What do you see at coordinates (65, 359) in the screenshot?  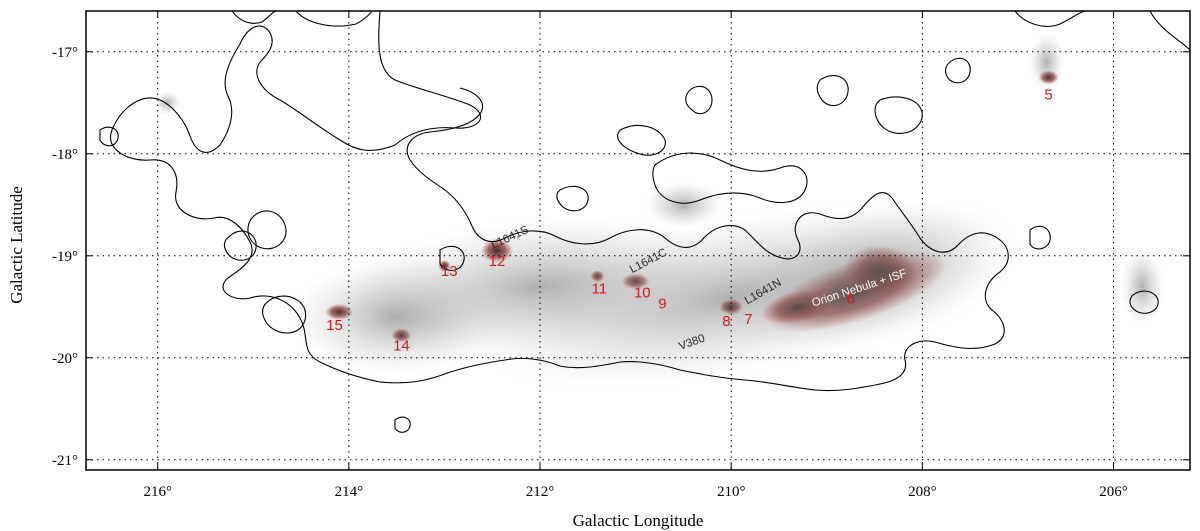 I see `y-tick-label: -20°` at bounding box center [65, 359].